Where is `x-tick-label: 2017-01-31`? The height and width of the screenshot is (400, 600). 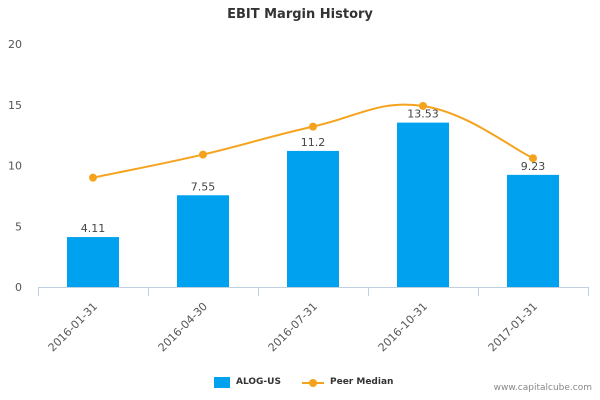
x-tick-label: 2017-01-31 is located at coordinates (513, 327).